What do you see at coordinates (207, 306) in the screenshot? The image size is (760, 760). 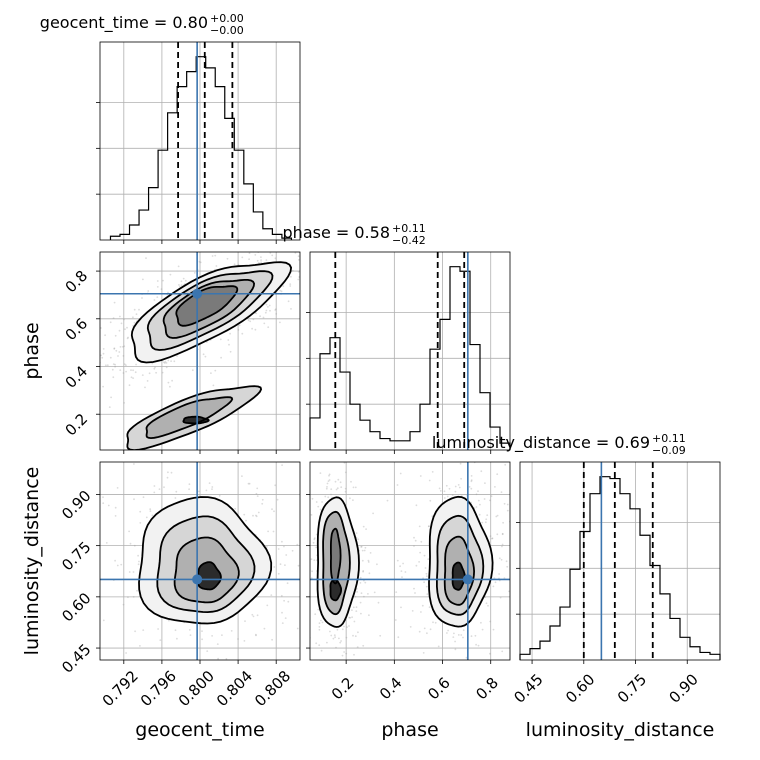 I see `scatter-phase-vs-geocent_time-density-level` at bounding box center [207, 306].